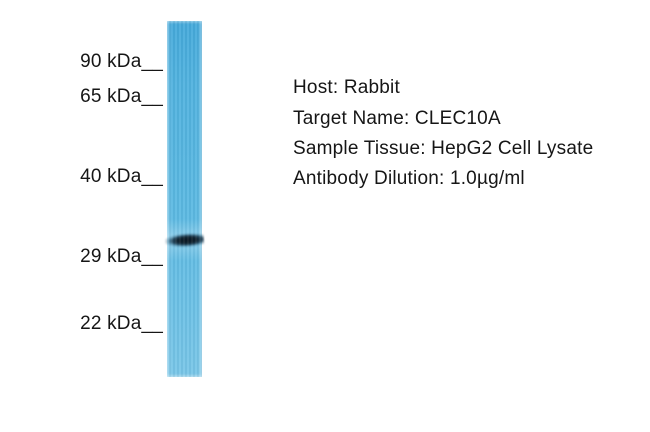 The image size is (650, 432). What do you see at coordinates (346, 87) in the screenshot?
I see `annotation-host: Host: Rabbit` at bounding box center [346, 87].